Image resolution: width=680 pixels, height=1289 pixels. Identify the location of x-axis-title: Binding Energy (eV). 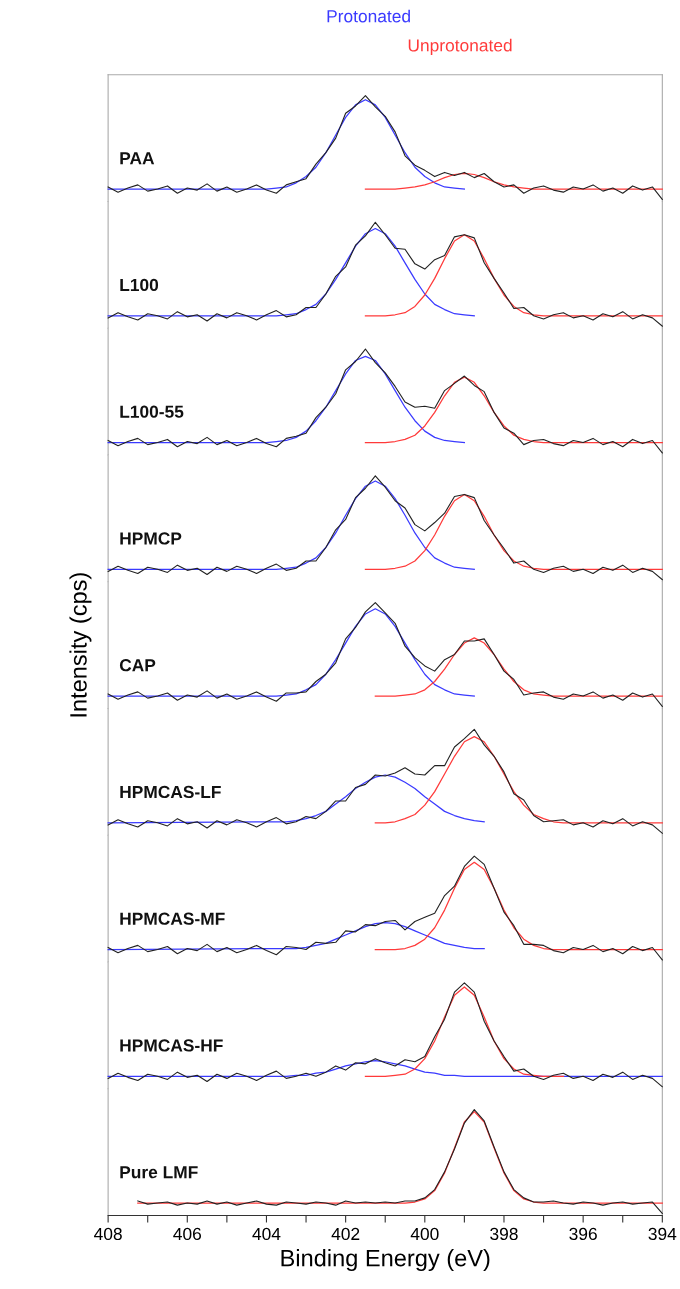
(385, 1260).